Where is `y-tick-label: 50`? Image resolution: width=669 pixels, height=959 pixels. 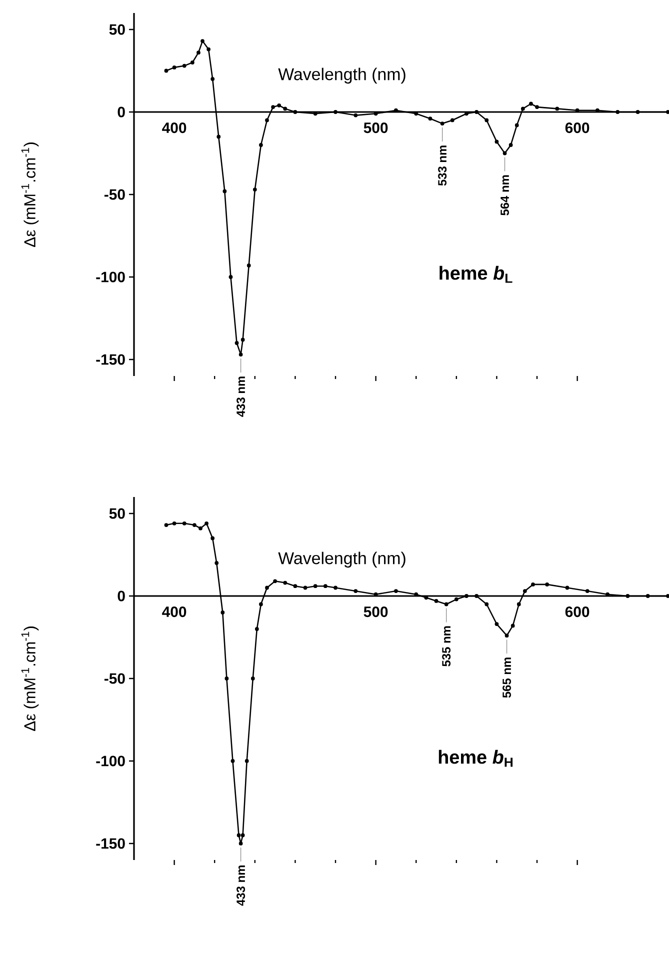
y-tick-label: 50 is located at coordinates (117, 29).